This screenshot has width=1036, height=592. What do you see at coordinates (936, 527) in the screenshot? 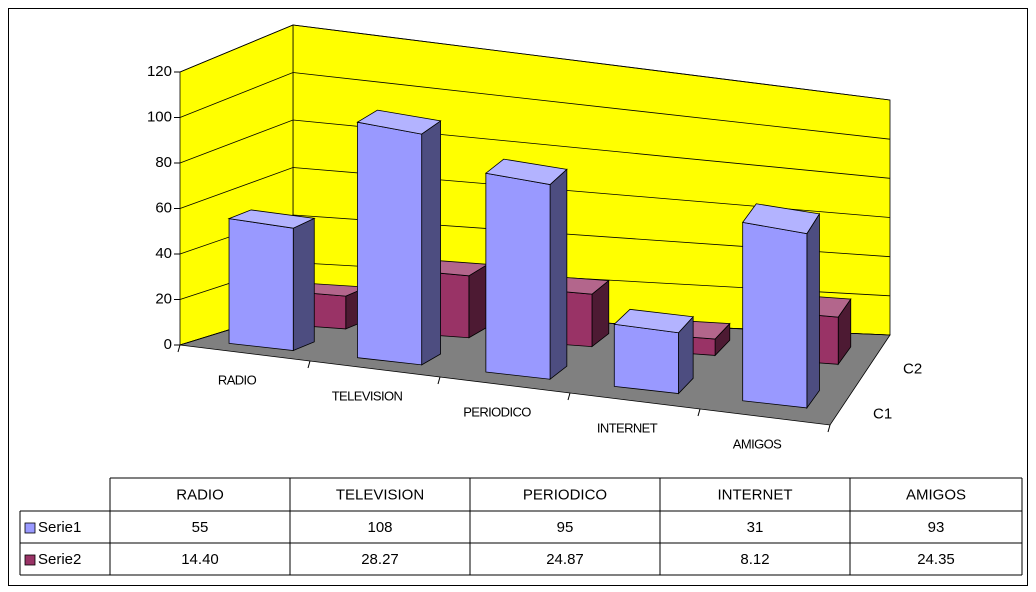
I see `table-cell: 93` at bounding box center [936, 527].